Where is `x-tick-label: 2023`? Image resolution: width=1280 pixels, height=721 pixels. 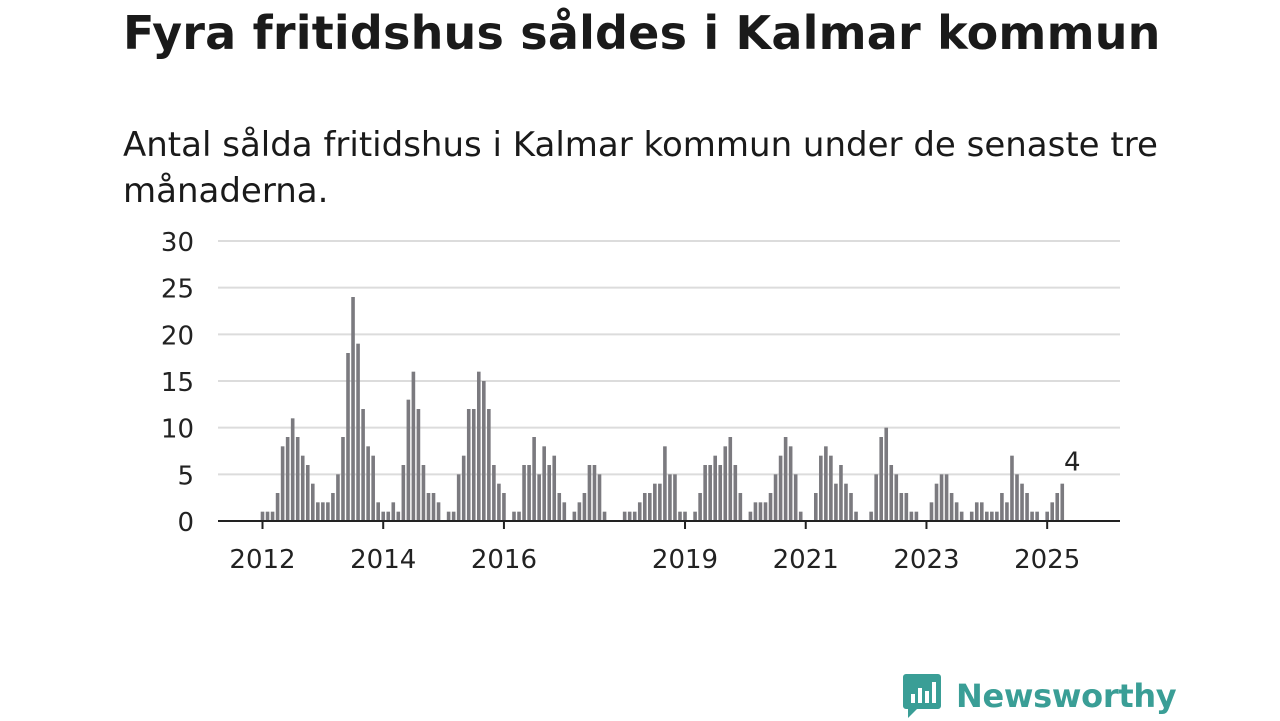
x-tick-label: 2023 is located at coordinates (926, 560).